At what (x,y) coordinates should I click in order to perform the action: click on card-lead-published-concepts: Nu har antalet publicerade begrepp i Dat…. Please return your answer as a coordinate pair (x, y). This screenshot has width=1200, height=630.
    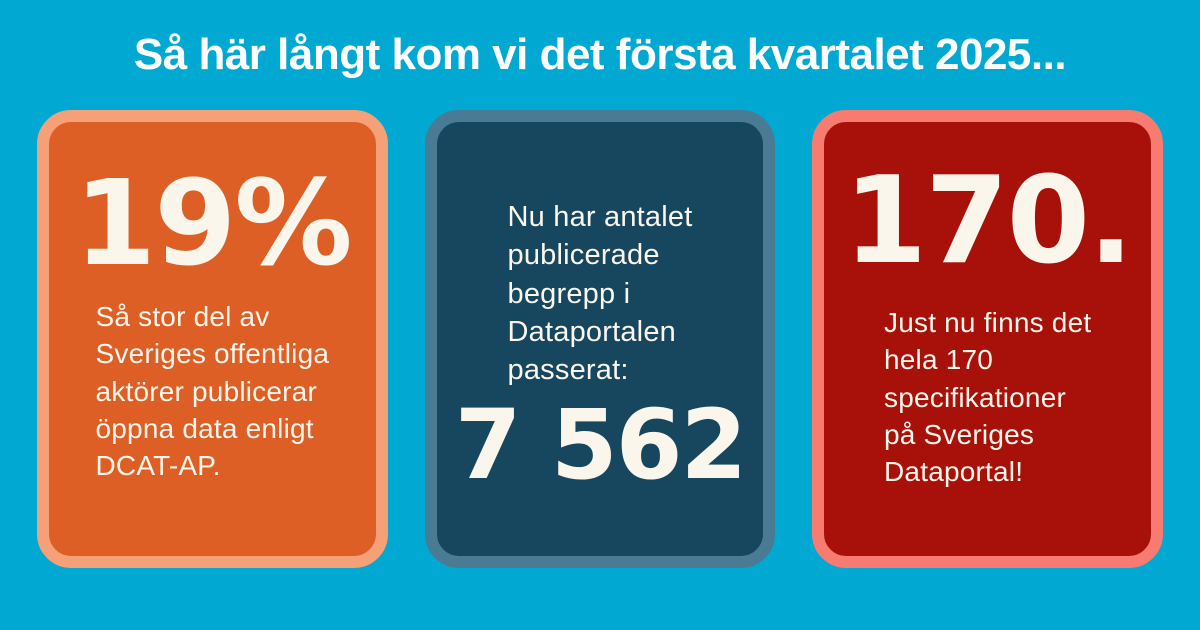
    Looking at the image, I should click on (600, 294).